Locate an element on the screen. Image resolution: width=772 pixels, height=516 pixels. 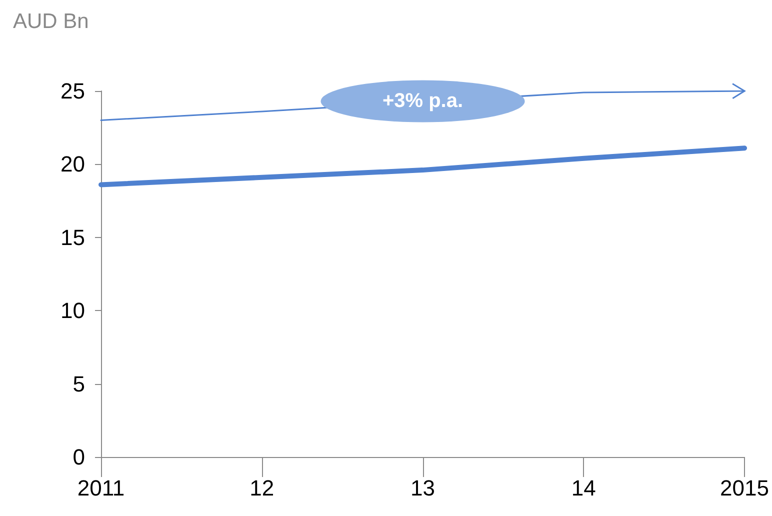
x-tick-label: 2011 is located at coordinates (101, 488).